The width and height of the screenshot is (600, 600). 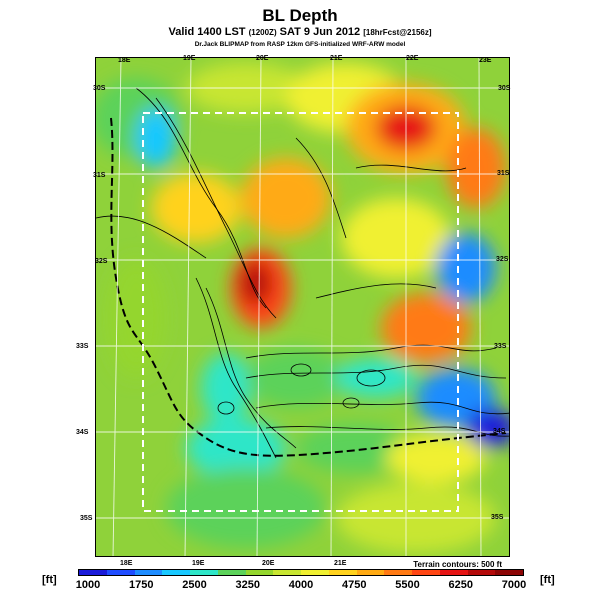 I want to click on lat-label-right: 32S, so click(x=502, y=259).